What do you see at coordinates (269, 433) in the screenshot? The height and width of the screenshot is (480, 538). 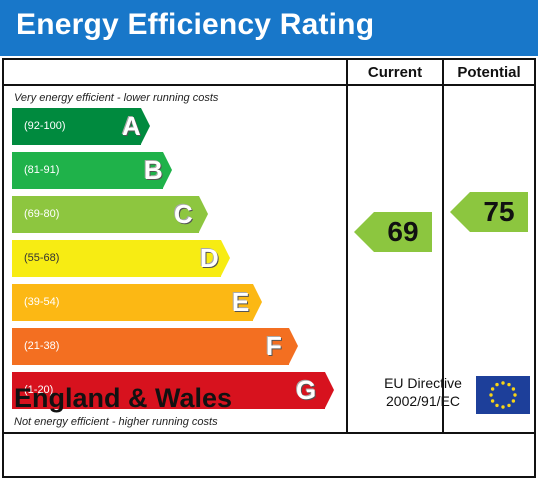 I see `footer-divider` at bounding box center [269, 433].